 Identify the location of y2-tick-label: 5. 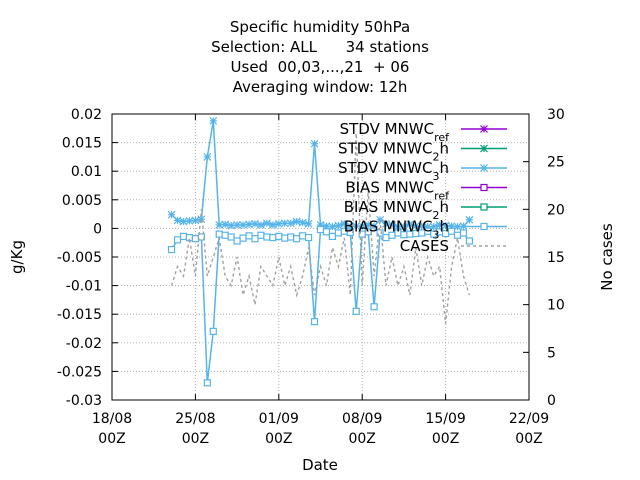
(551, 353).